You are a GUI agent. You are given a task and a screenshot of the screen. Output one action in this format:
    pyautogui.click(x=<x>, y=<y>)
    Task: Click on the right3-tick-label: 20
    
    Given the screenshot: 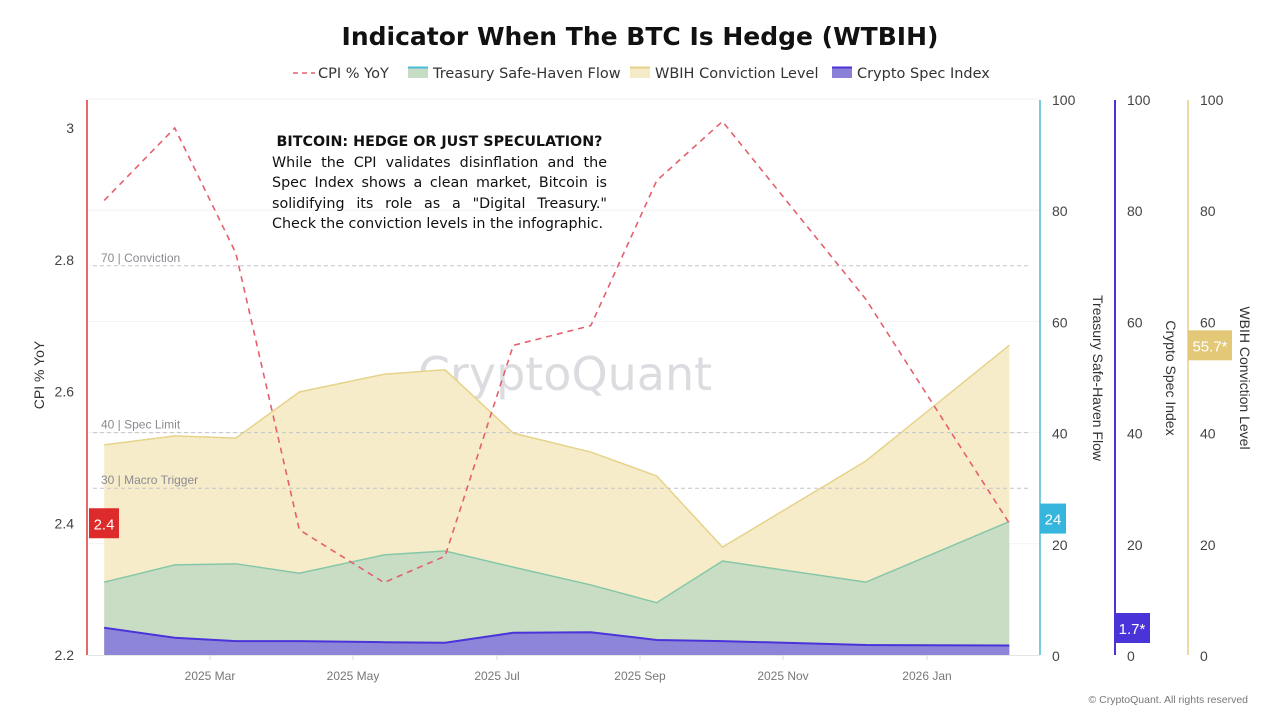 What is the action you would take?
    pyautogui.click(x=1208, y=545)
    